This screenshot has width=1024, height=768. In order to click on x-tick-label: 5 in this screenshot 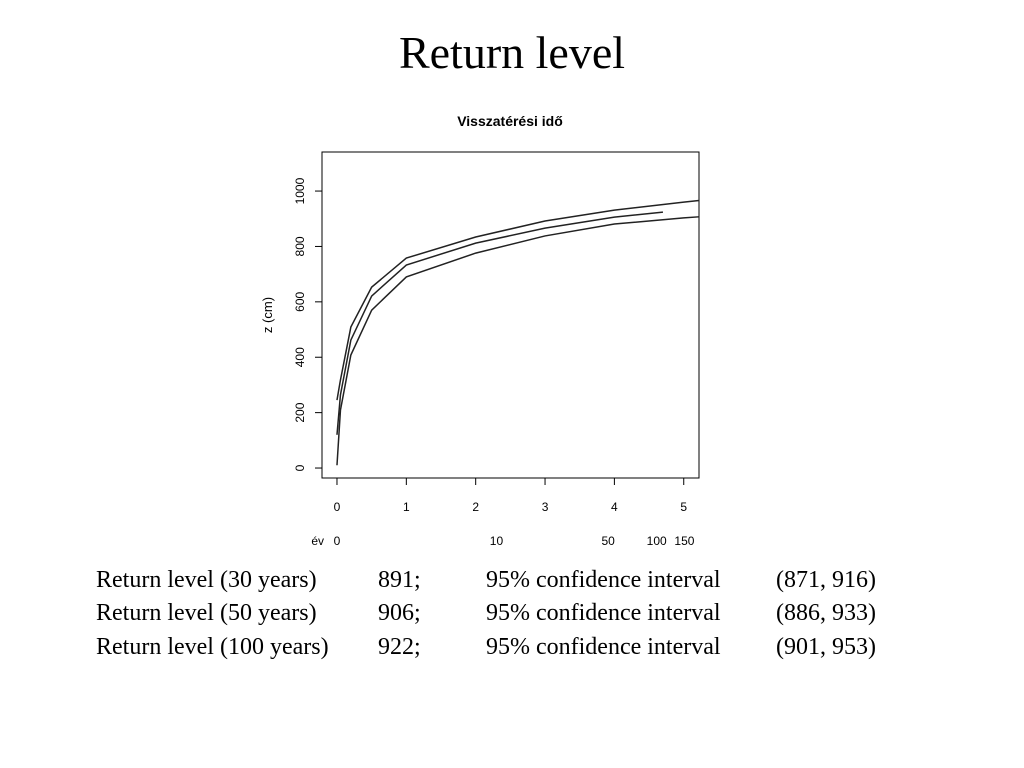, I will do `click(683, 507)`.